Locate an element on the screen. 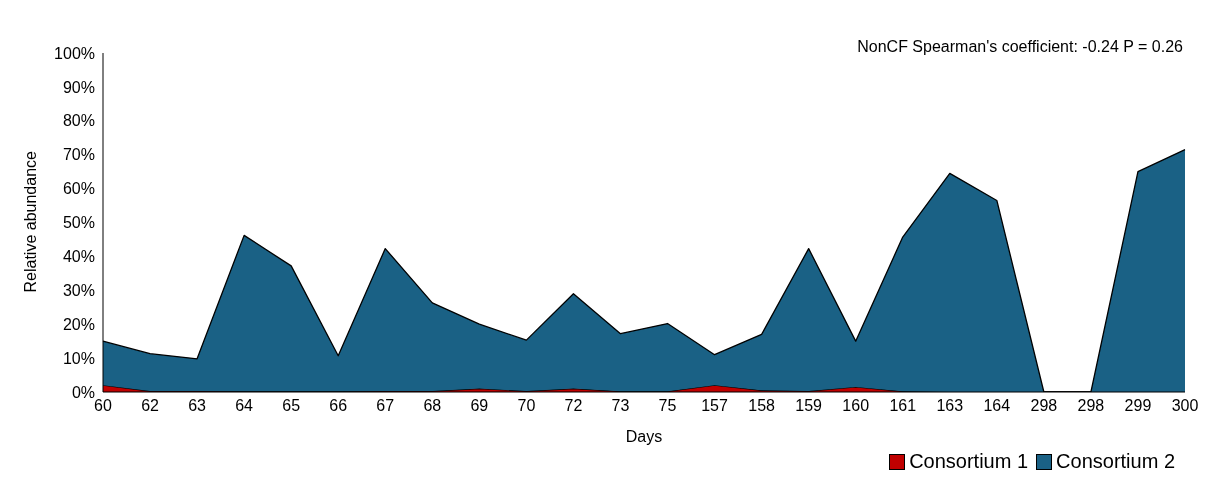  x-tick-label: 163 is located at coordinates (950, 406).